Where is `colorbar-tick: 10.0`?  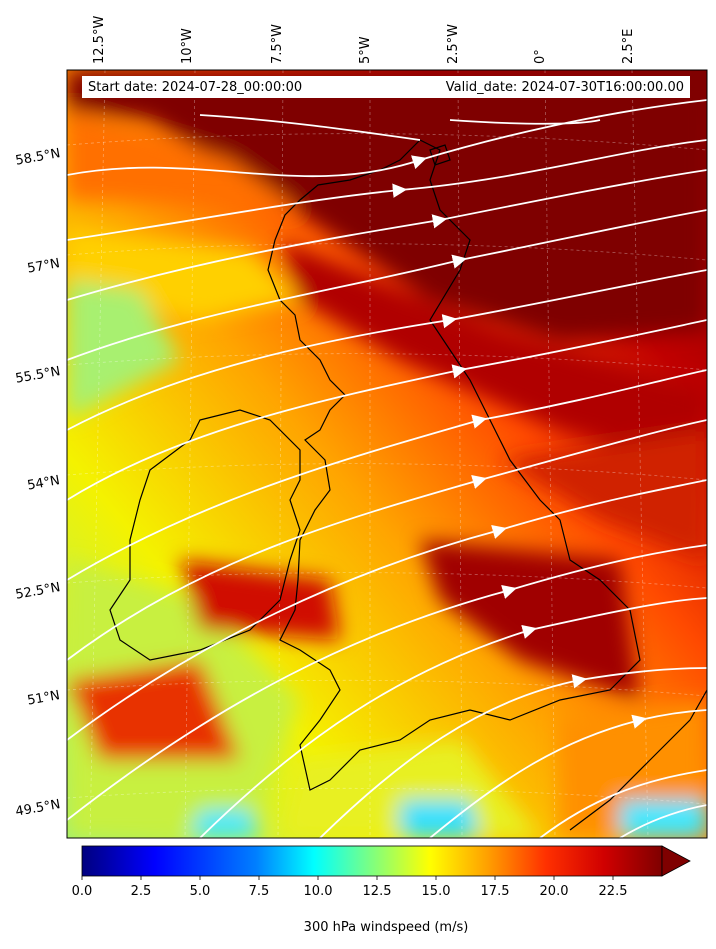
colorbar-tick: 10.0 is located at coordinates (318, 891).